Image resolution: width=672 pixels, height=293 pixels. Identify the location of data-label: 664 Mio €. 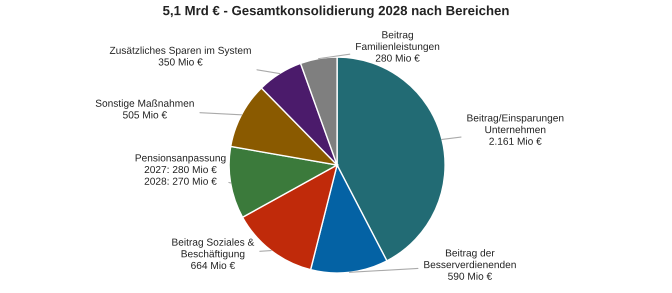
(213, 266).